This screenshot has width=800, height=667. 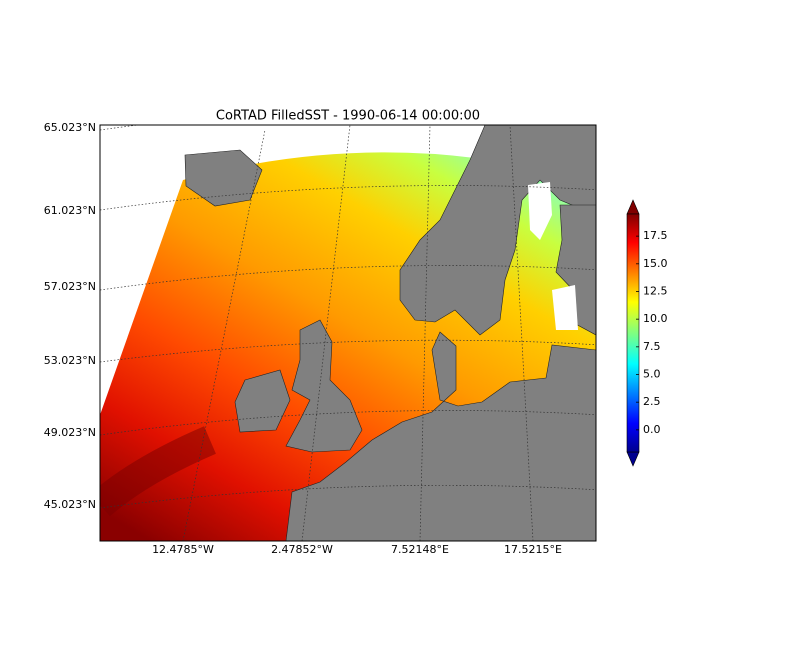 I want to click on lon-label: 17.5215°E, so click(x=533, y=549).